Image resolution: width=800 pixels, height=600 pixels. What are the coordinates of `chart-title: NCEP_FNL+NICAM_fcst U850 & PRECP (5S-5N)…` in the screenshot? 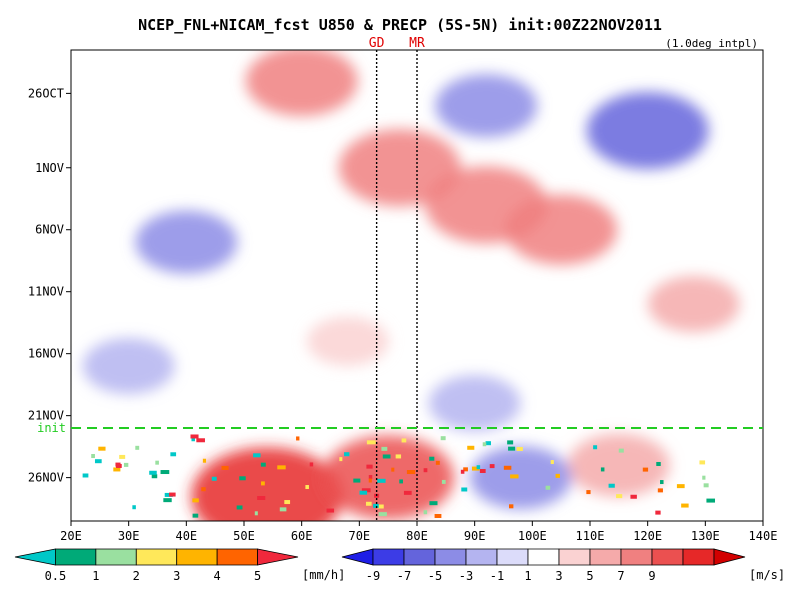 It's located at (400, 25).